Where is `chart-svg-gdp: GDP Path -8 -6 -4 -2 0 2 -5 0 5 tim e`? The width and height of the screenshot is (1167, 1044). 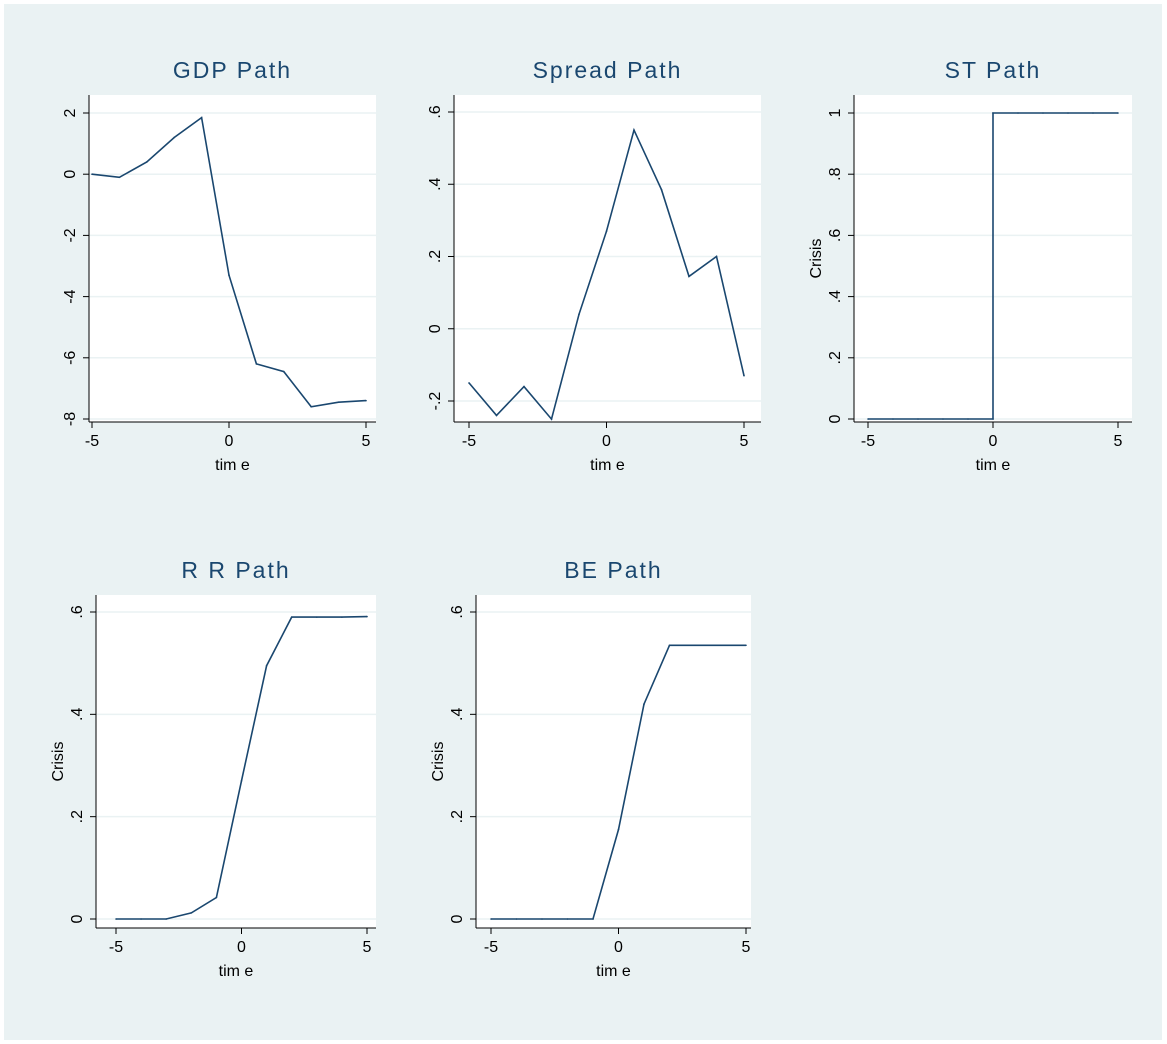 chart-svg-gdp: GDP Path -8 -6 -4 -2 0 2 -5 0 5 tim e is located at coordinates (219, 265).